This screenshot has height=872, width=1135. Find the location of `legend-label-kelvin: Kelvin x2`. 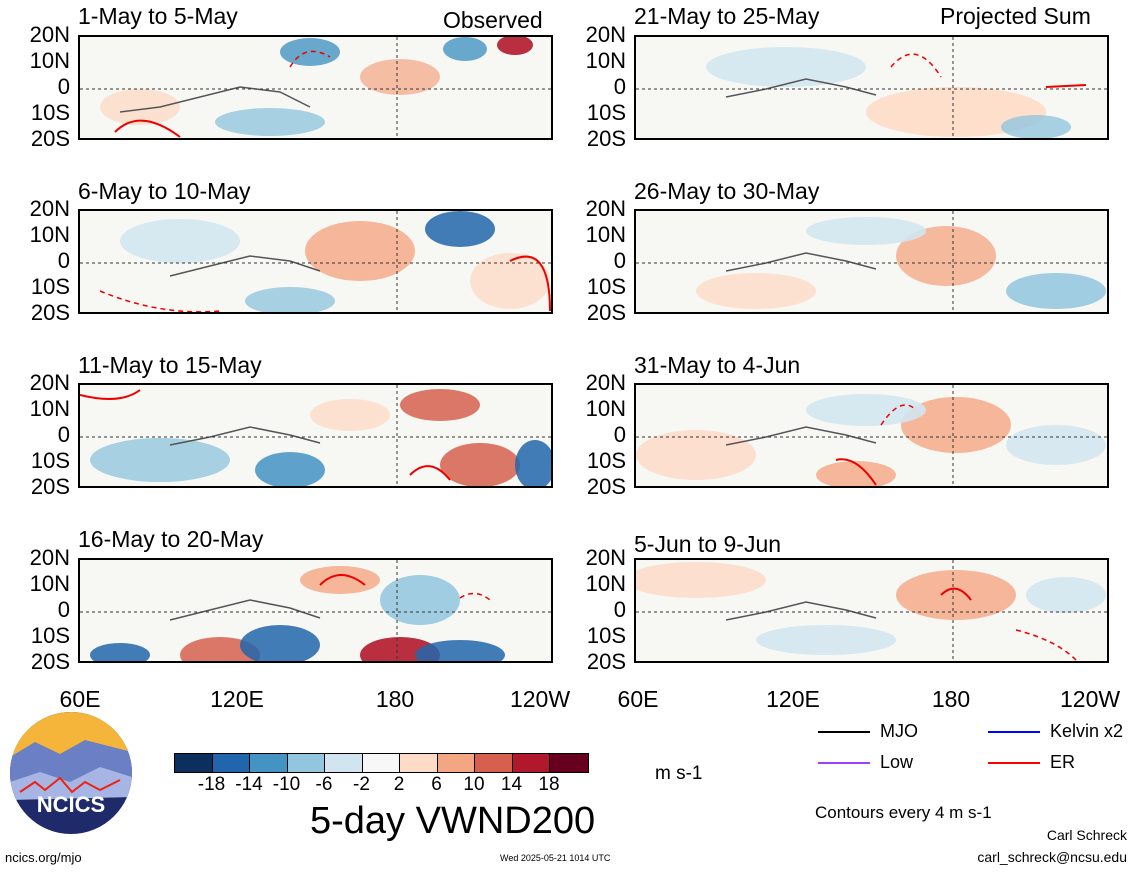

legend-label-kelvin: Kelvin x2 is located at coordinates (1087, 731).